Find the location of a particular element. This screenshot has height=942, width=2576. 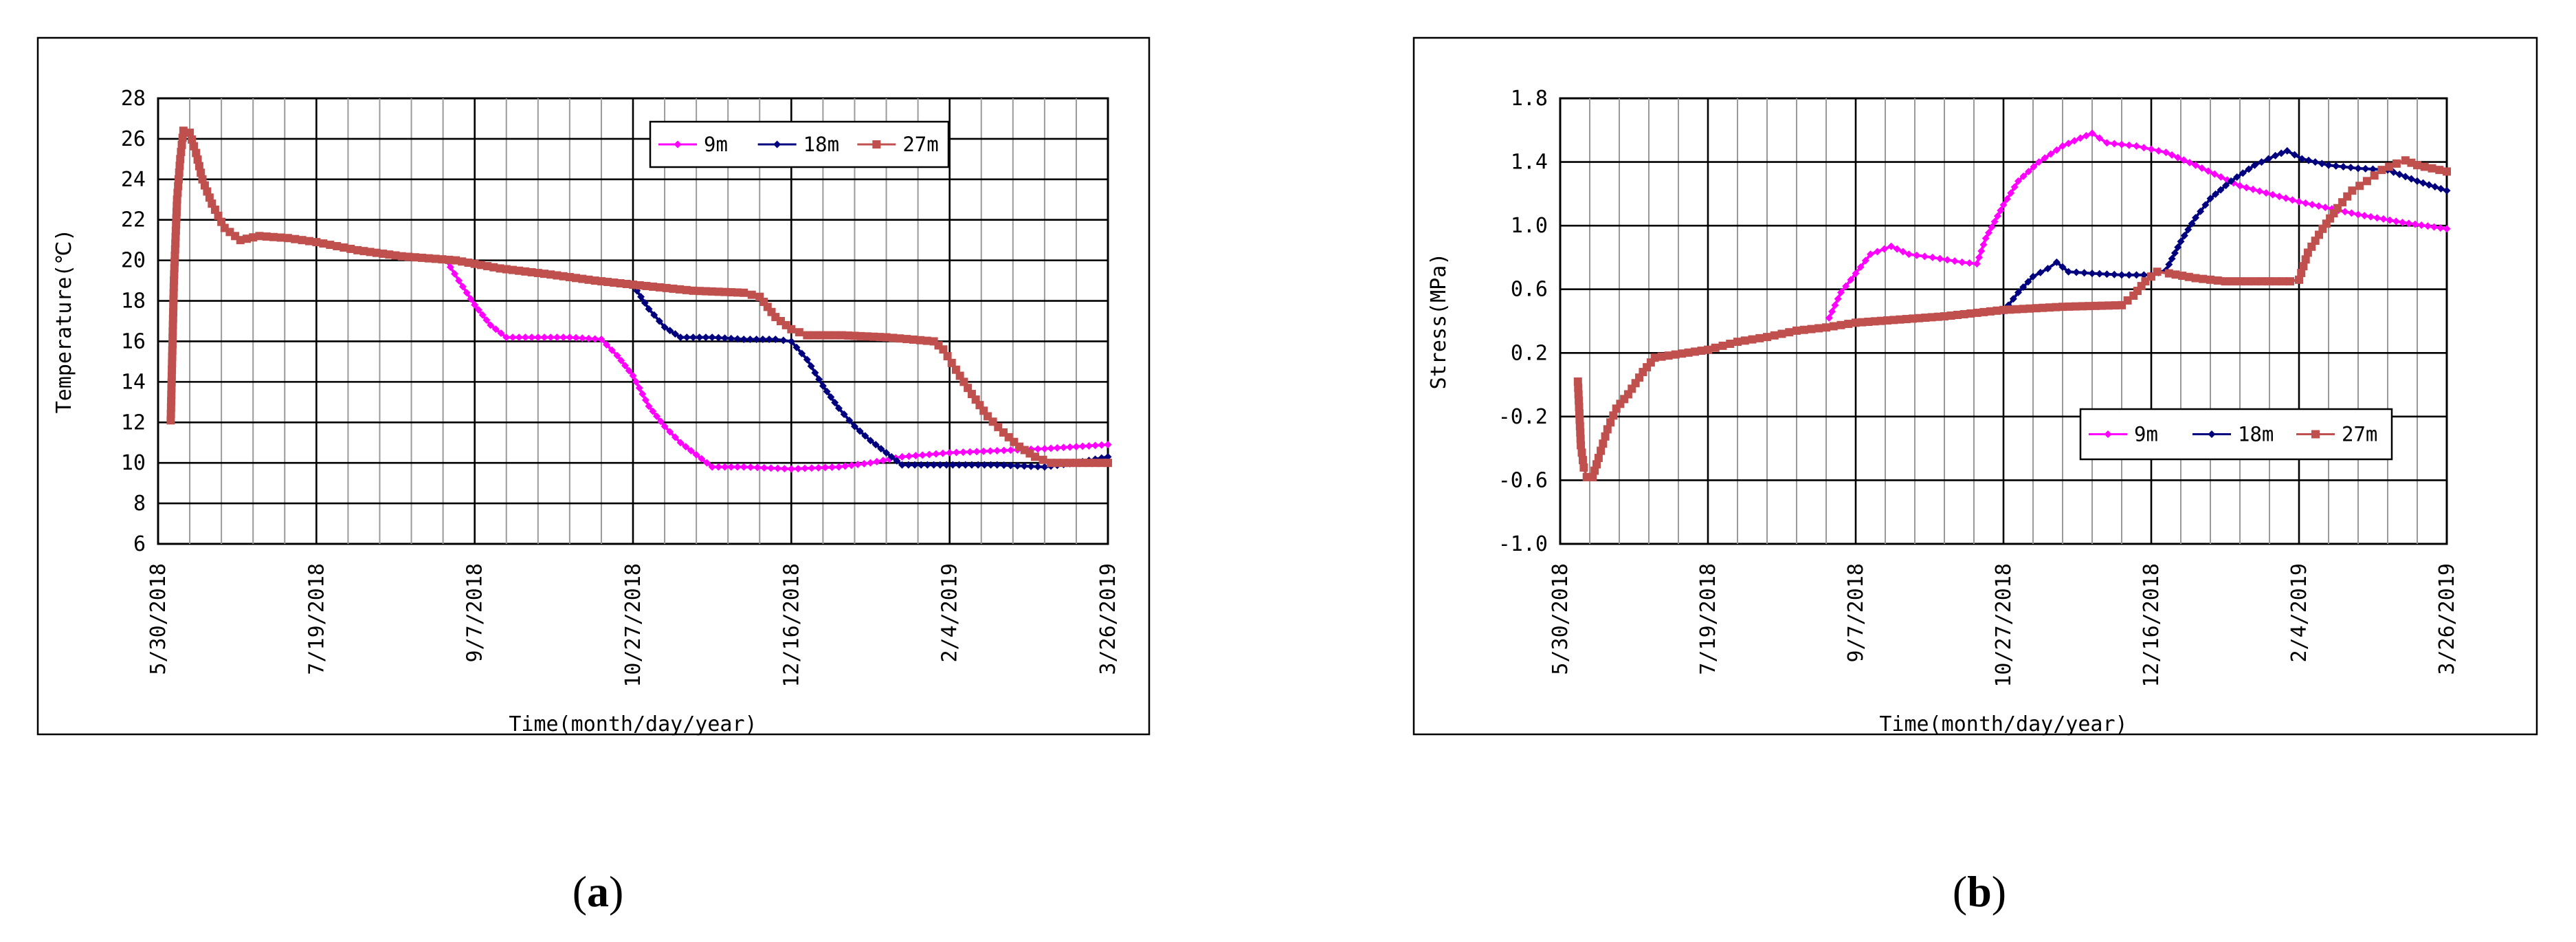

y-tick-label: -0.6 is located at coordinates (1523, 480).